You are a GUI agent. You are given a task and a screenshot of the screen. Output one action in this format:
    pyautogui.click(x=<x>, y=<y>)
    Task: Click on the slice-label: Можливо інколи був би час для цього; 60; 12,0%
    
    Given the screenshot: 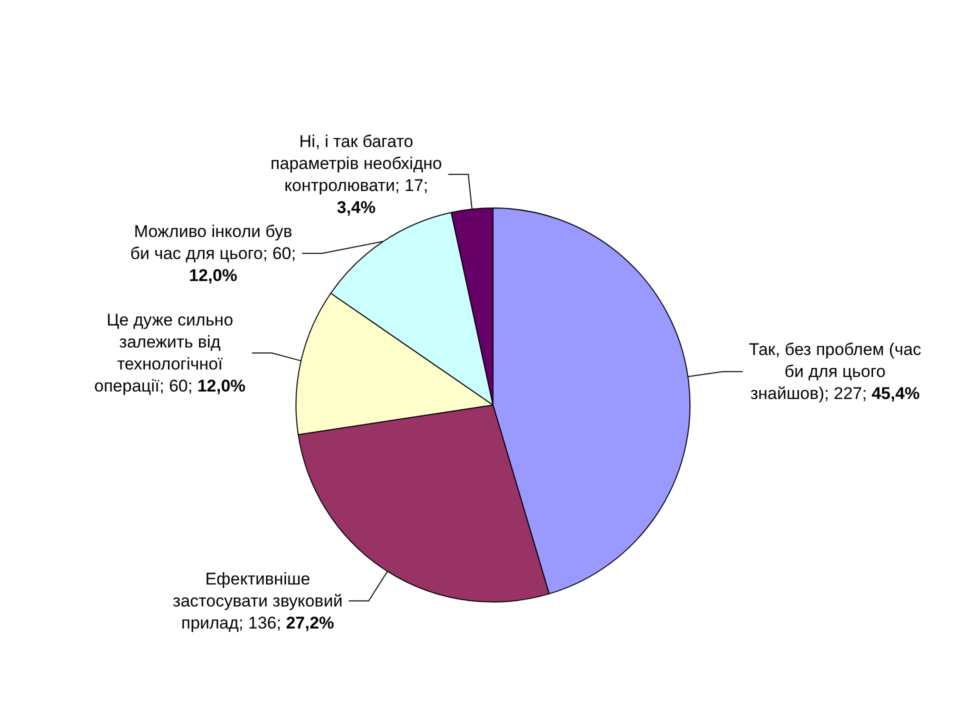 What is the action you would take?
    pyautogui.click(x=213, y=253)
    